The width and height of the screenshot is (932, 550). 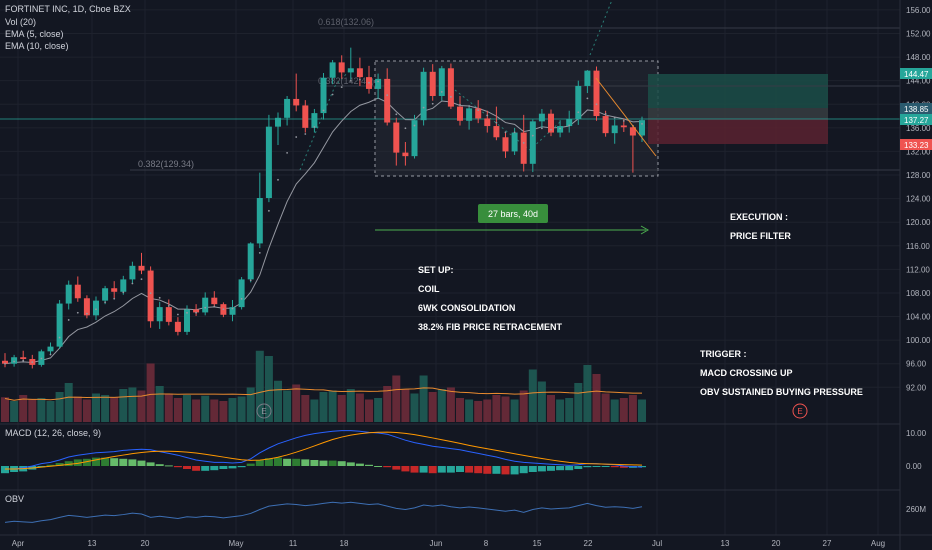 What do you see at coordinates (323, 386) in the screenshot?
I see `volume-bars` at bounding box center [323, 386].